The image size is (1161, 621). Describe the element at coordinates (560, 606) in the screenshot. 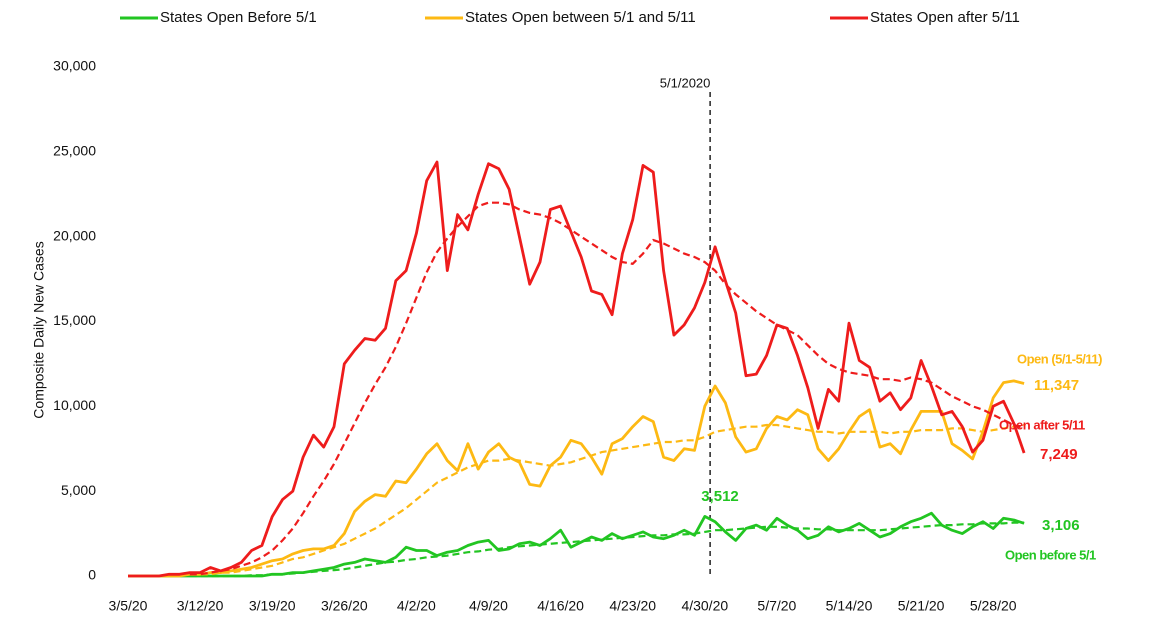

I see `x-tick-label: 4/16/20` at that location.